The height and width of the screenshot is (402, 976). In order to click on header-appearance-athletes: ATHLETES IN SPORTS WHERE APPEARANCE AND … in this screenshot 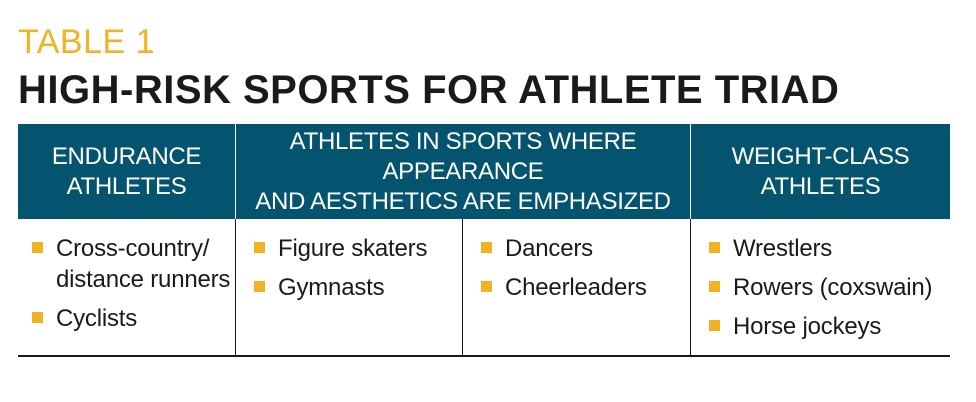, I will do `click(463, 171)`.